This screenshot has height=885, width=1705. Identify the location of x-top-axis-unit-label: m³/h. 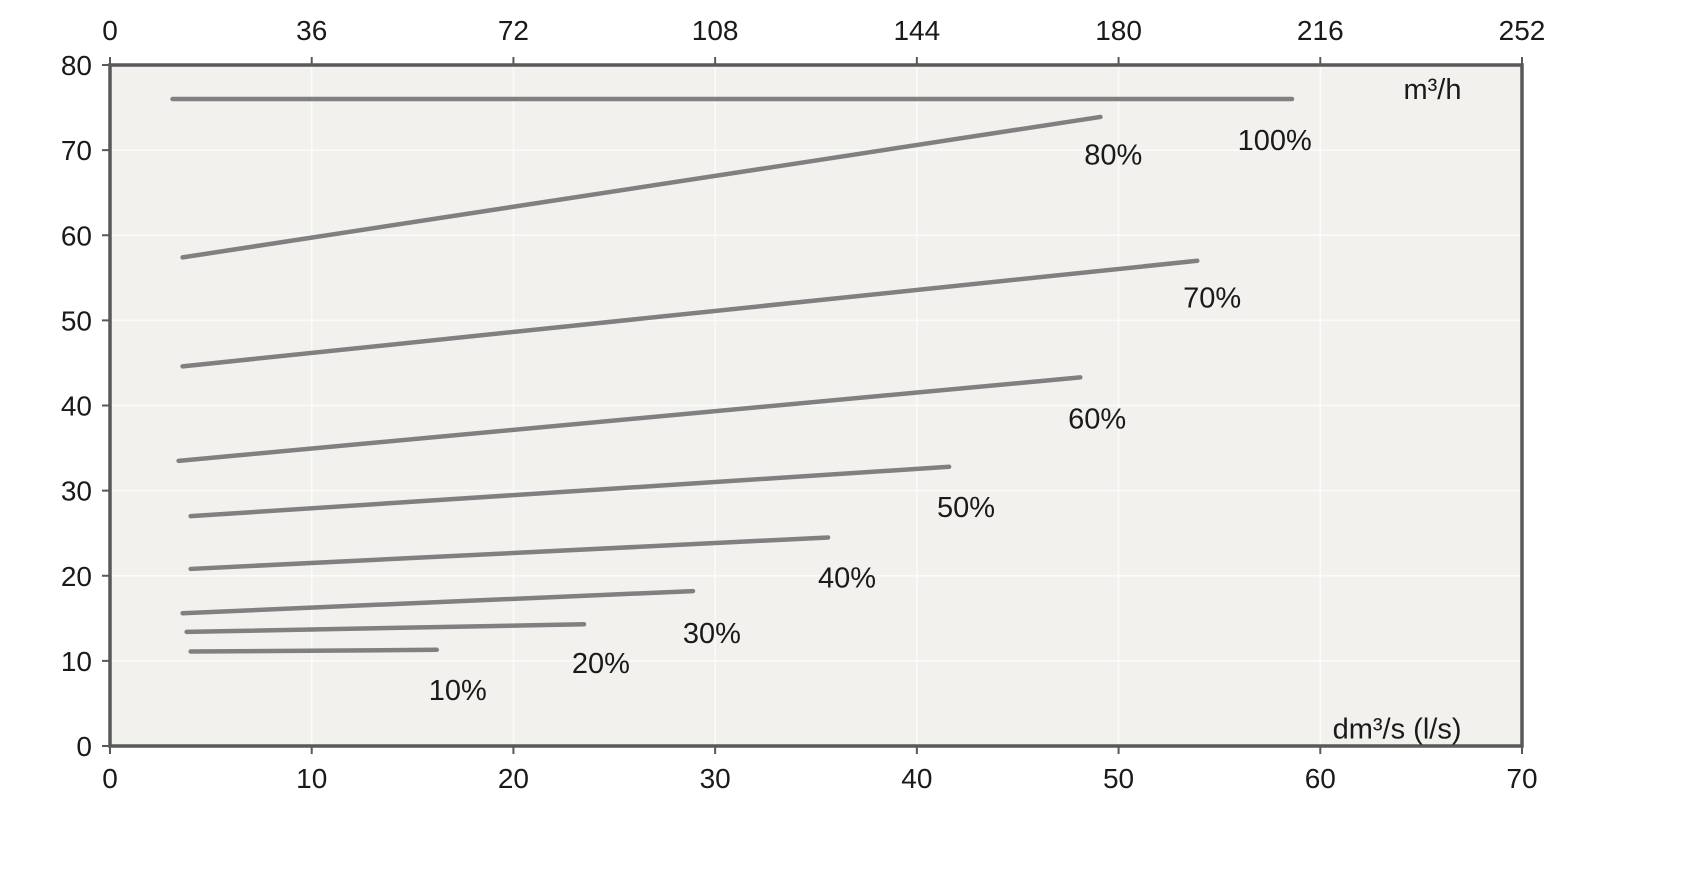
(1432, 90).